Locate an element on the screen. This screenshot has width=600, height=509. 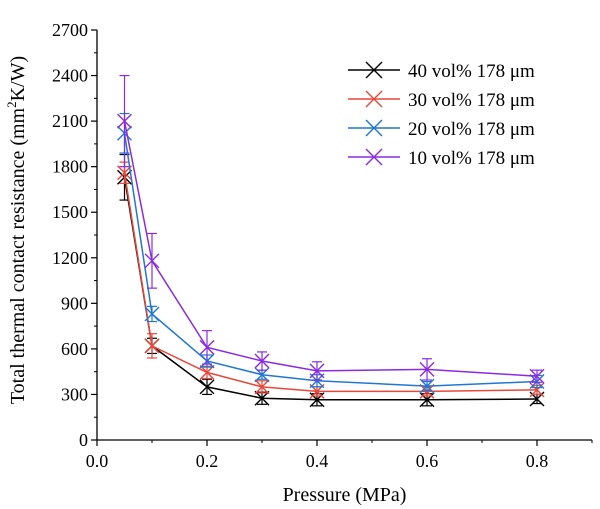
legend-item: 10 vol% 178 μm is located at coordinates (441, 158).